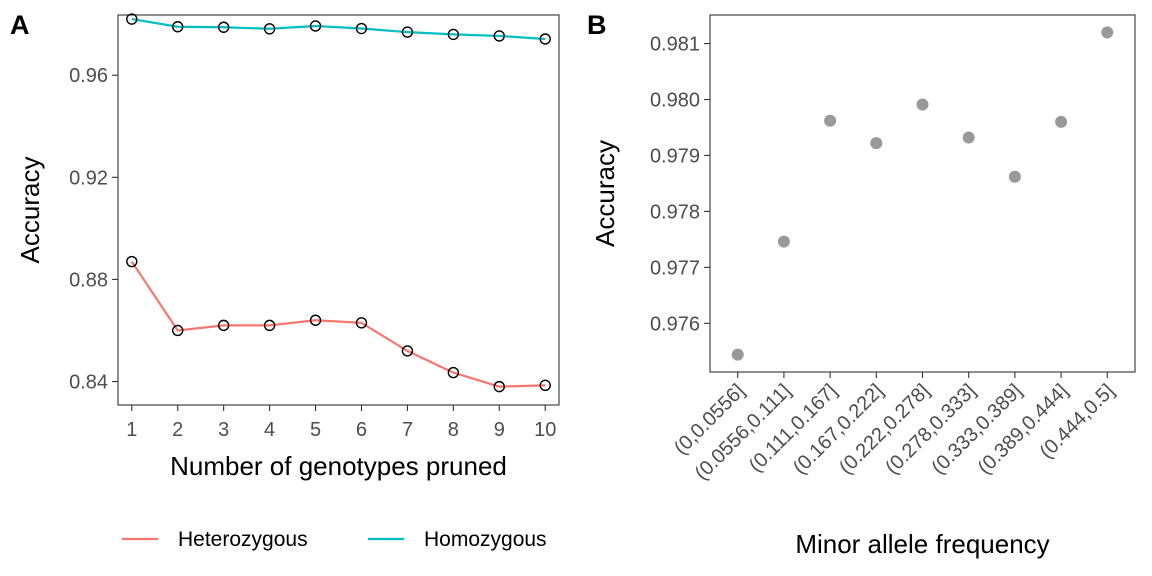  Describe the element at coordinates (338, 29) in the screenshot. I see `series-line-homozygous` at that location.